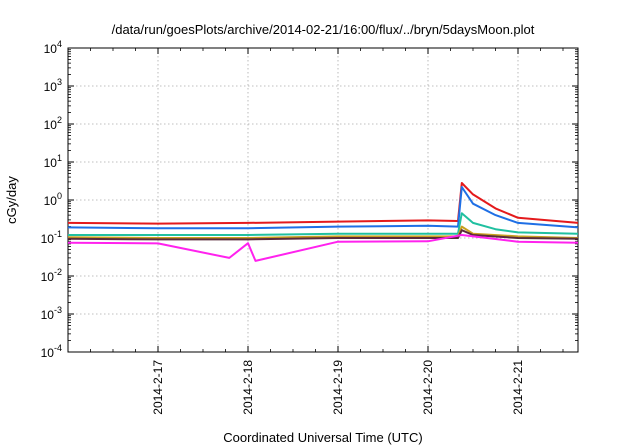 This screenshot has width=640, height=448. What do you see at coordinates (51, 313) in the screenshot?
I see `y-tick-label: 10⁻³` at bounding box center [51, 313].